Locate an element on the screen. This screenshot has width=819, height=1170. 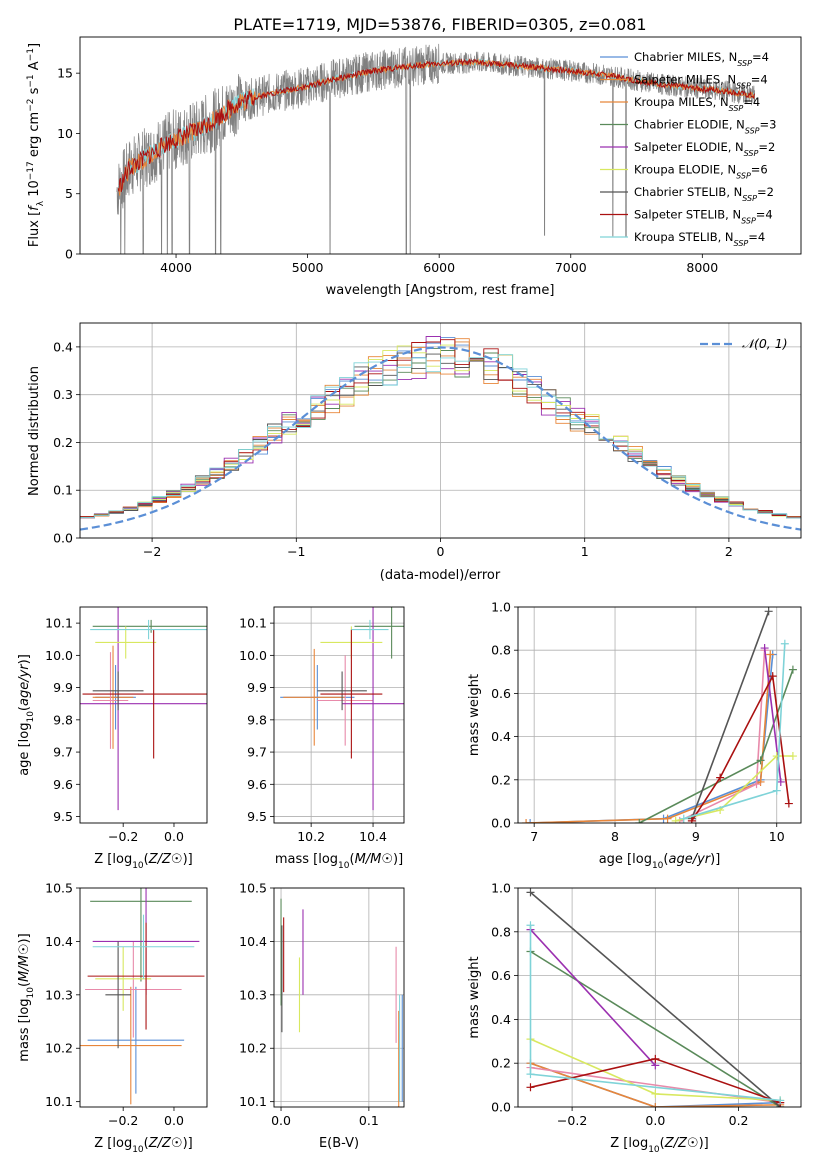
y-tick-label: 0 is located at coordinates (69, 254).